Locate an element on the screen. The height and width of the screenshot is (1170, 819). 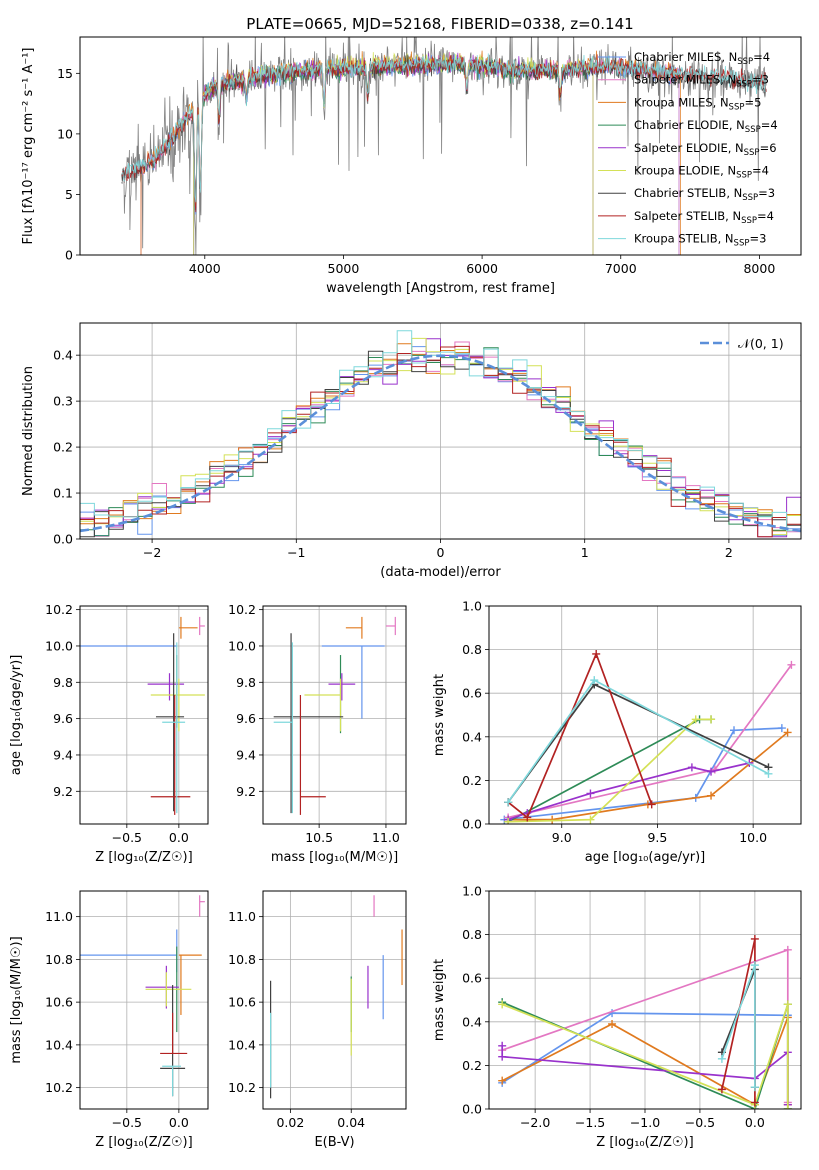
y-axis-label: Flux [fλ10⁻¹⁷ erg cm⁻² s⁻¹ A⁻¹] is located at coordinates (28, 146).